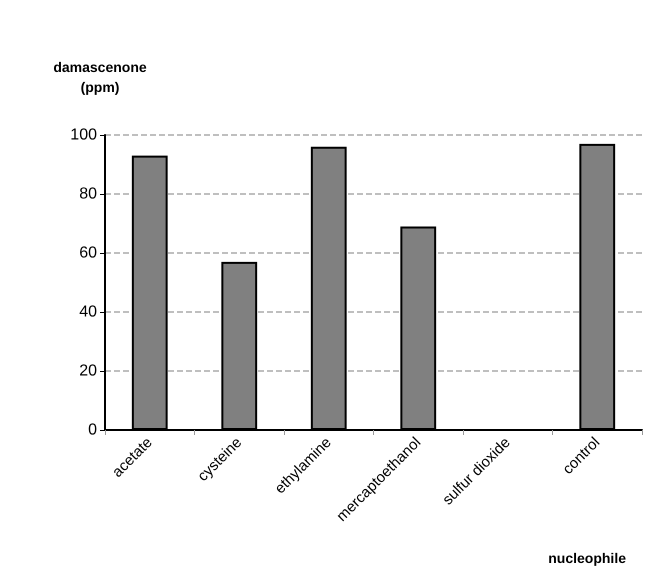  Describe the element at coordinates (93, 430) in the screenshot. I see `y-tick-label: 0` at that location.